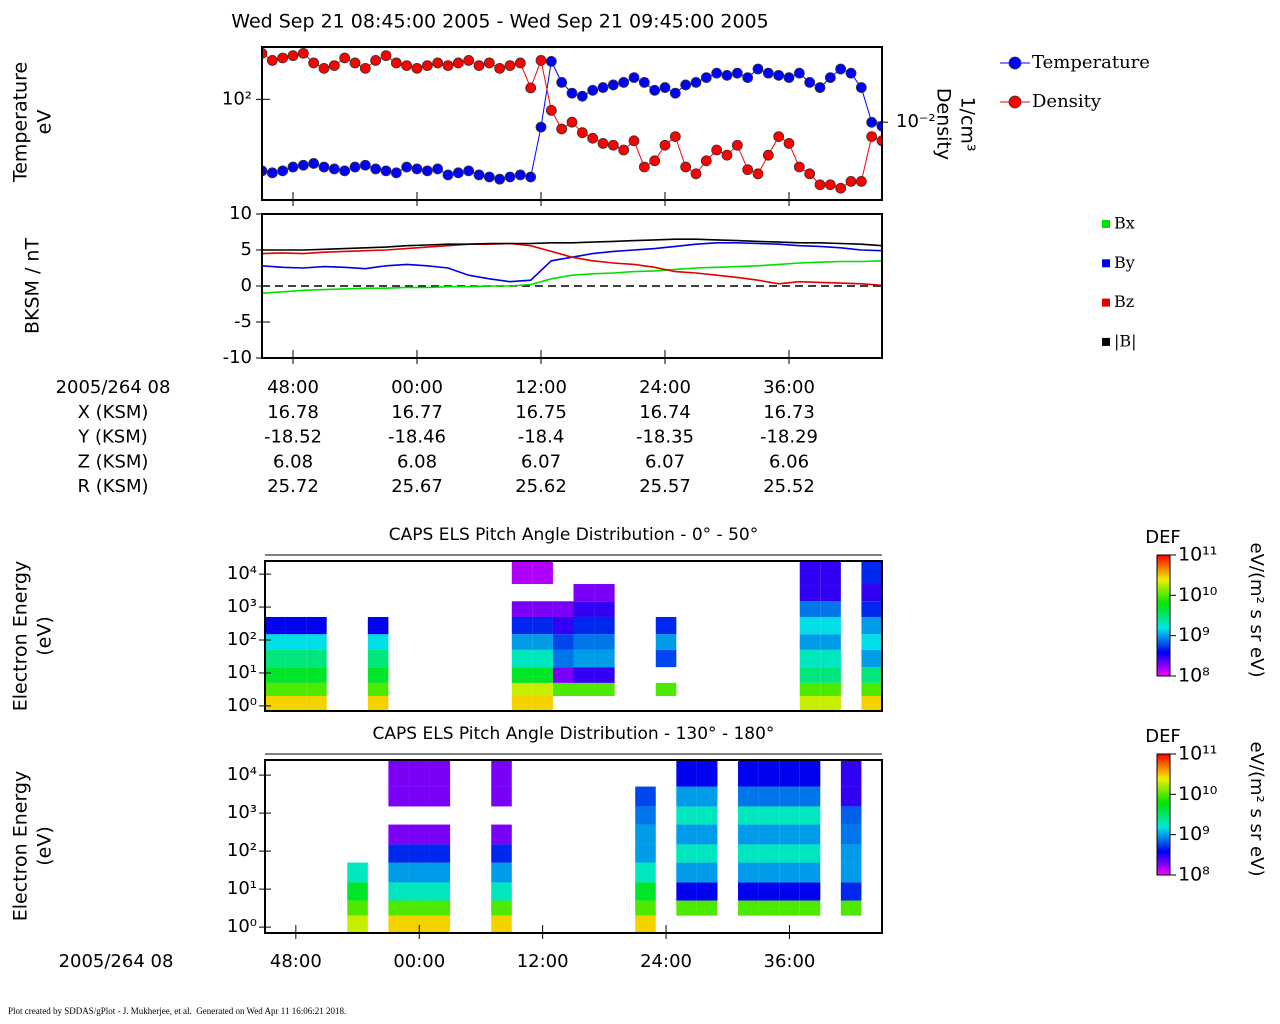  Describe the element at coordinates (45, 636) in the screenshot. I see `y-axis-label: (eV)` at that location.